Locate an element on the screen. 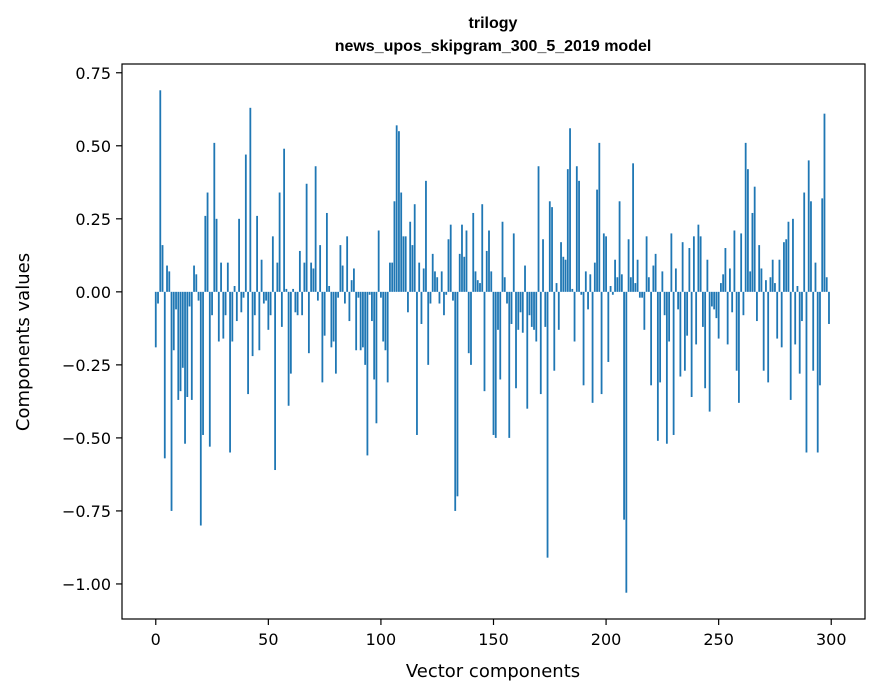 The width and height of the screenshot is (880, 696). chart-subtitle: news_upos_skipgram_300_5_2019 model is located at coordinates (493, 46).